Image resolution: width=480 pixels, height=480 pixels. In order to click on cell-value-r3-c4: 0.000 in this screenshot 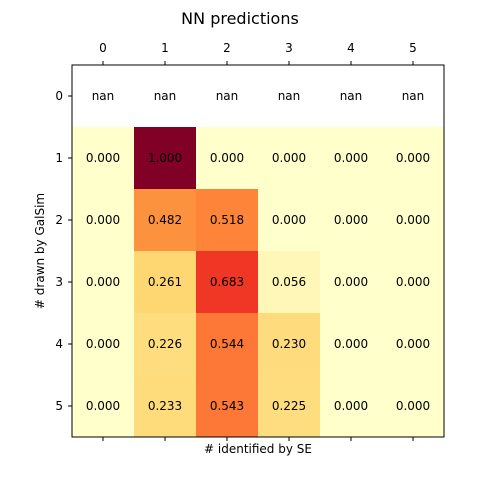, I will do `click(351, 282)`.